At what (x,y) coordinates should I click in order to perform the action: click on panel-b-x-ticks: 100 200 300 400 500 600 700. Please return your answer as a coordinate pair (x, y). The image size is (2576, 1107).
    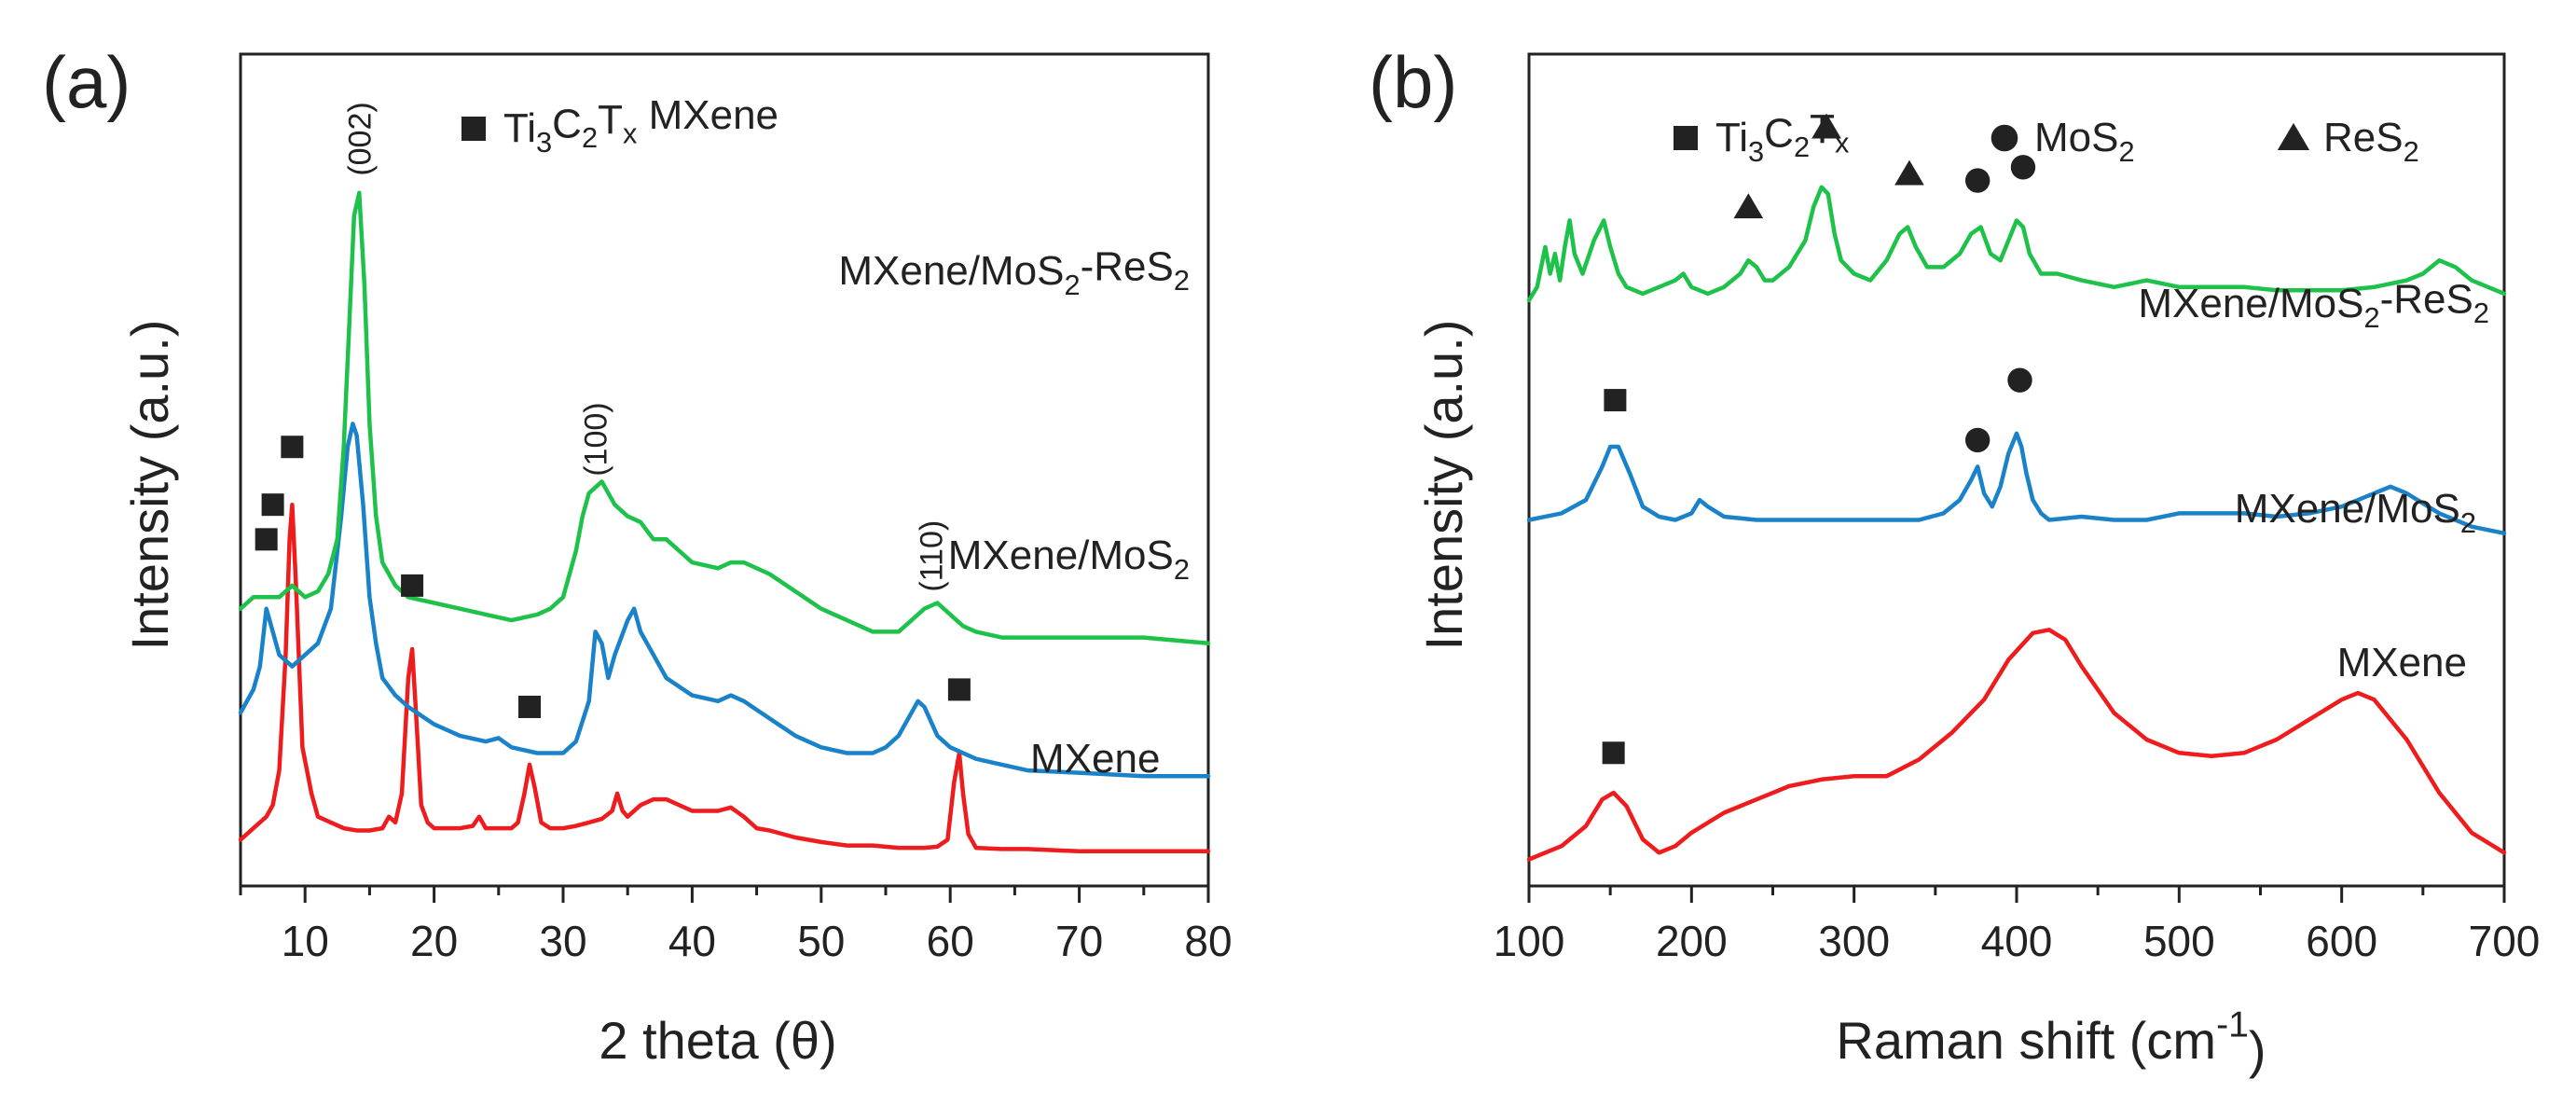
    Looking at the image, I should click on (2017, 925).